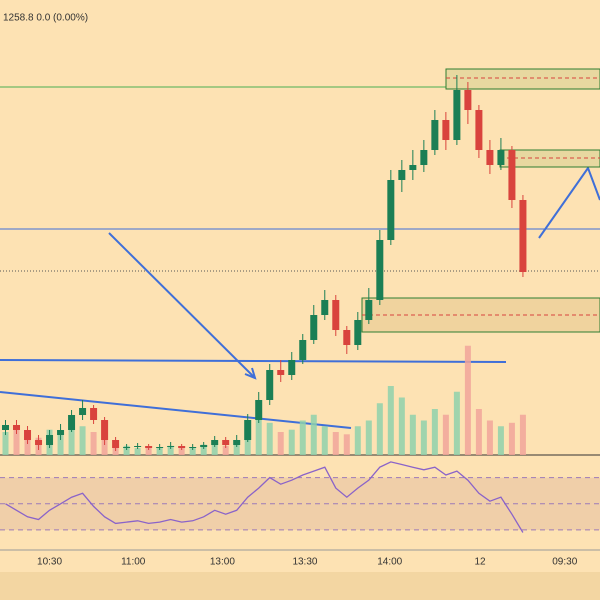 The image size is (600, 600). What do you see at coordinates (480, 562) in the screenshot?
I see `x-tick-label: 12` at bounding box center [480, 562].